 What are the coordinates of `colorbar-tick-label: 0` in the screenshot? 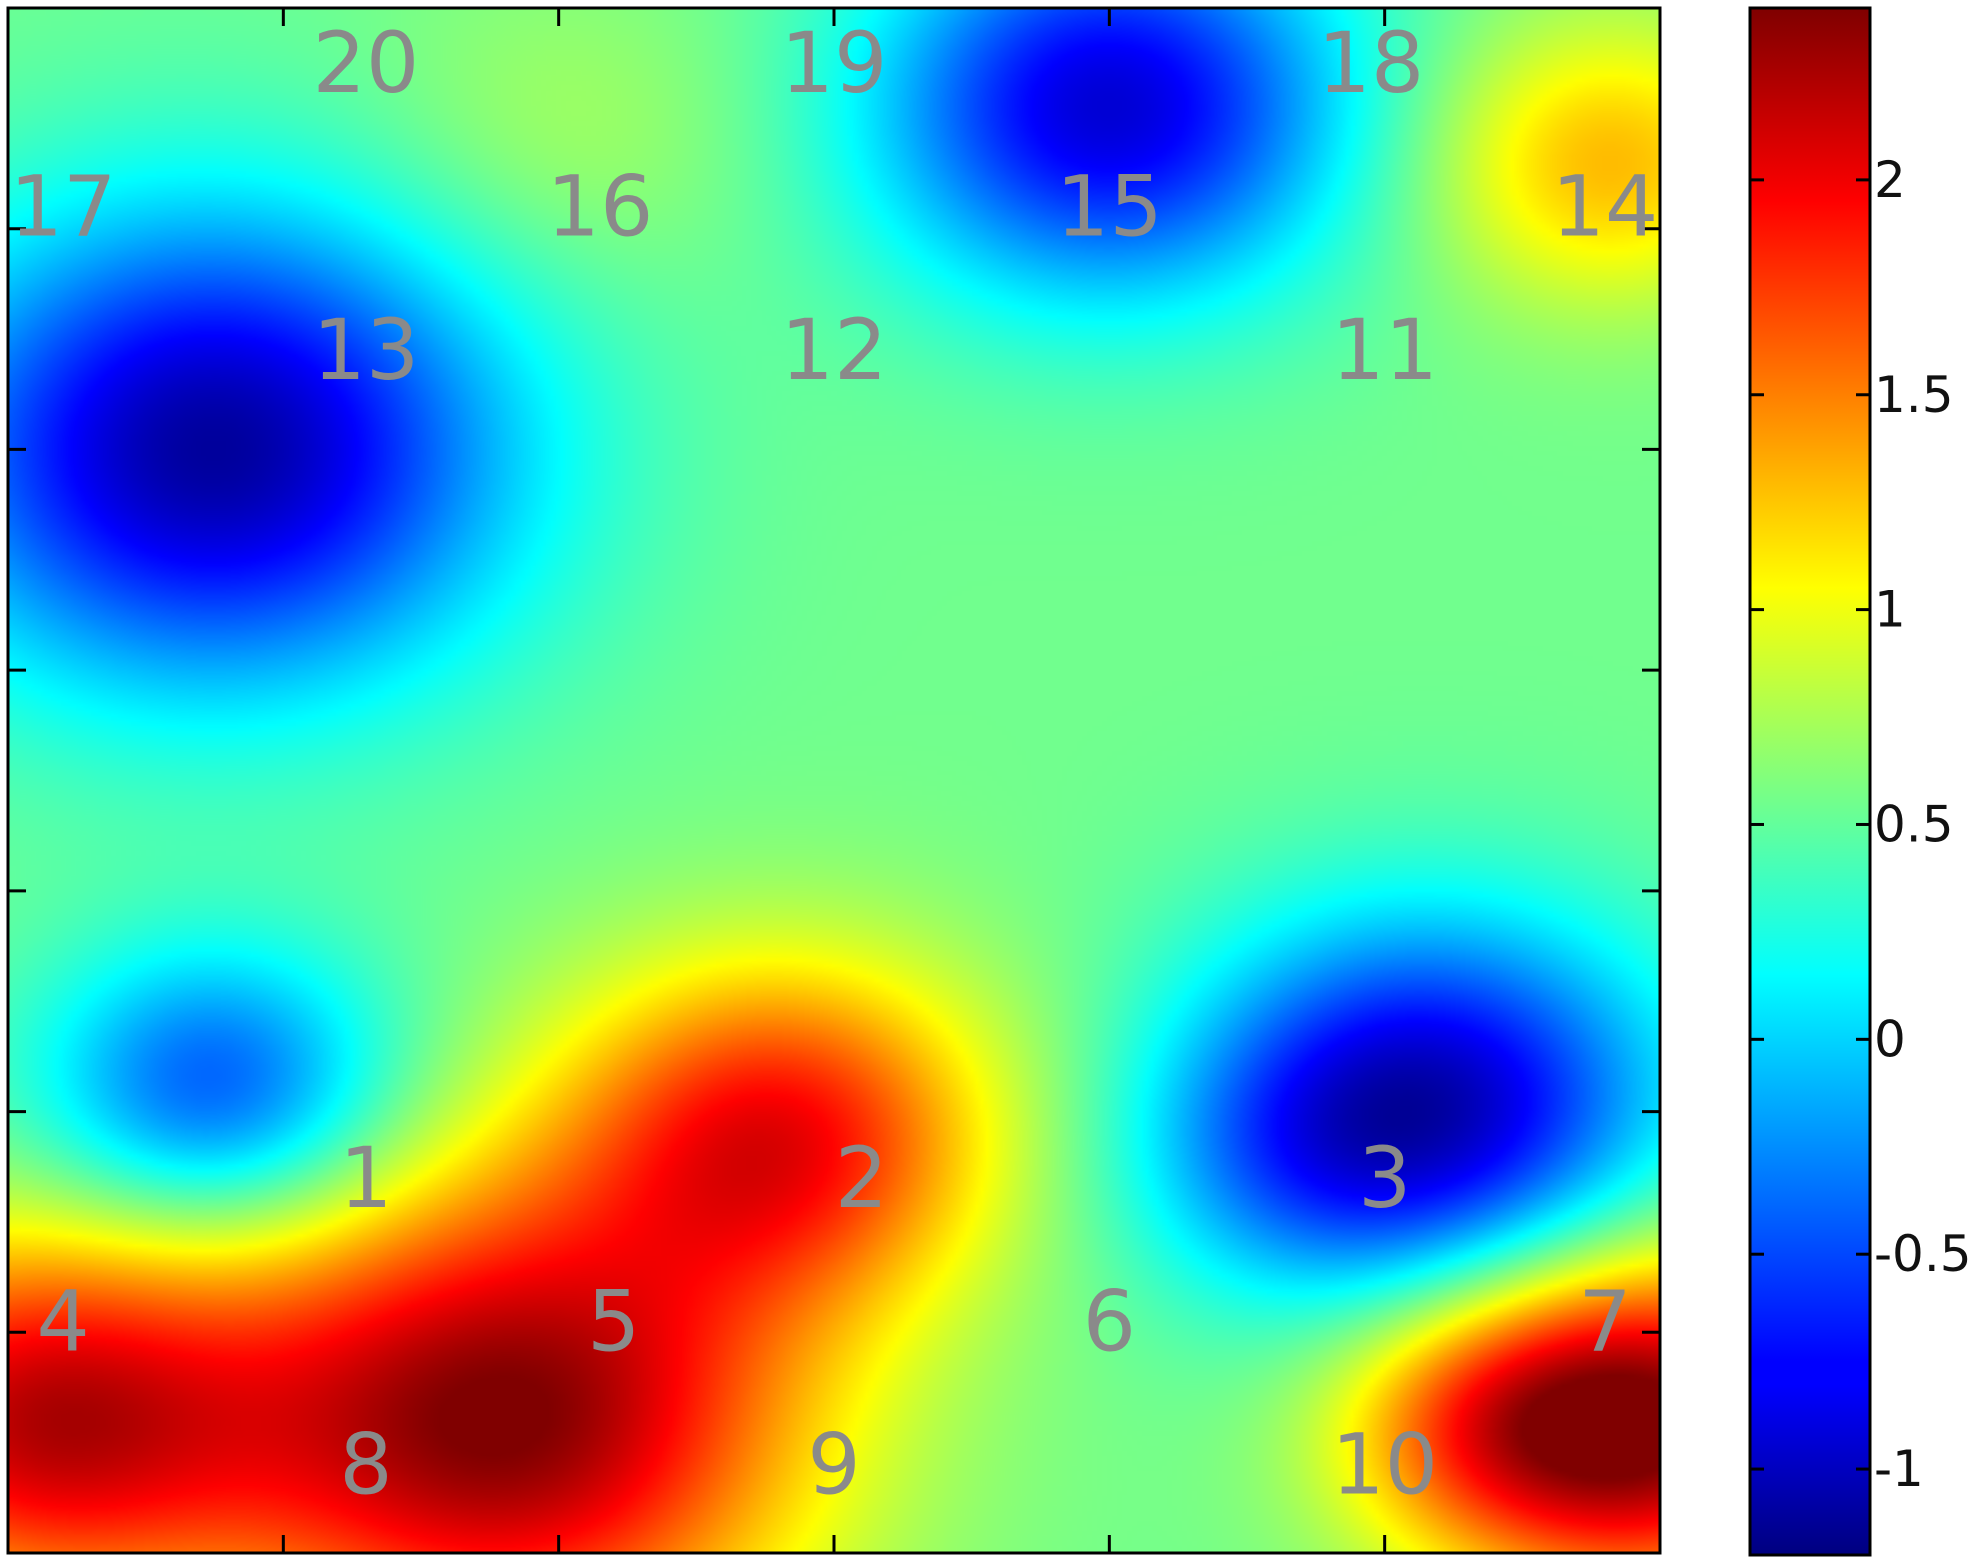 It's located at (1890, 1039).